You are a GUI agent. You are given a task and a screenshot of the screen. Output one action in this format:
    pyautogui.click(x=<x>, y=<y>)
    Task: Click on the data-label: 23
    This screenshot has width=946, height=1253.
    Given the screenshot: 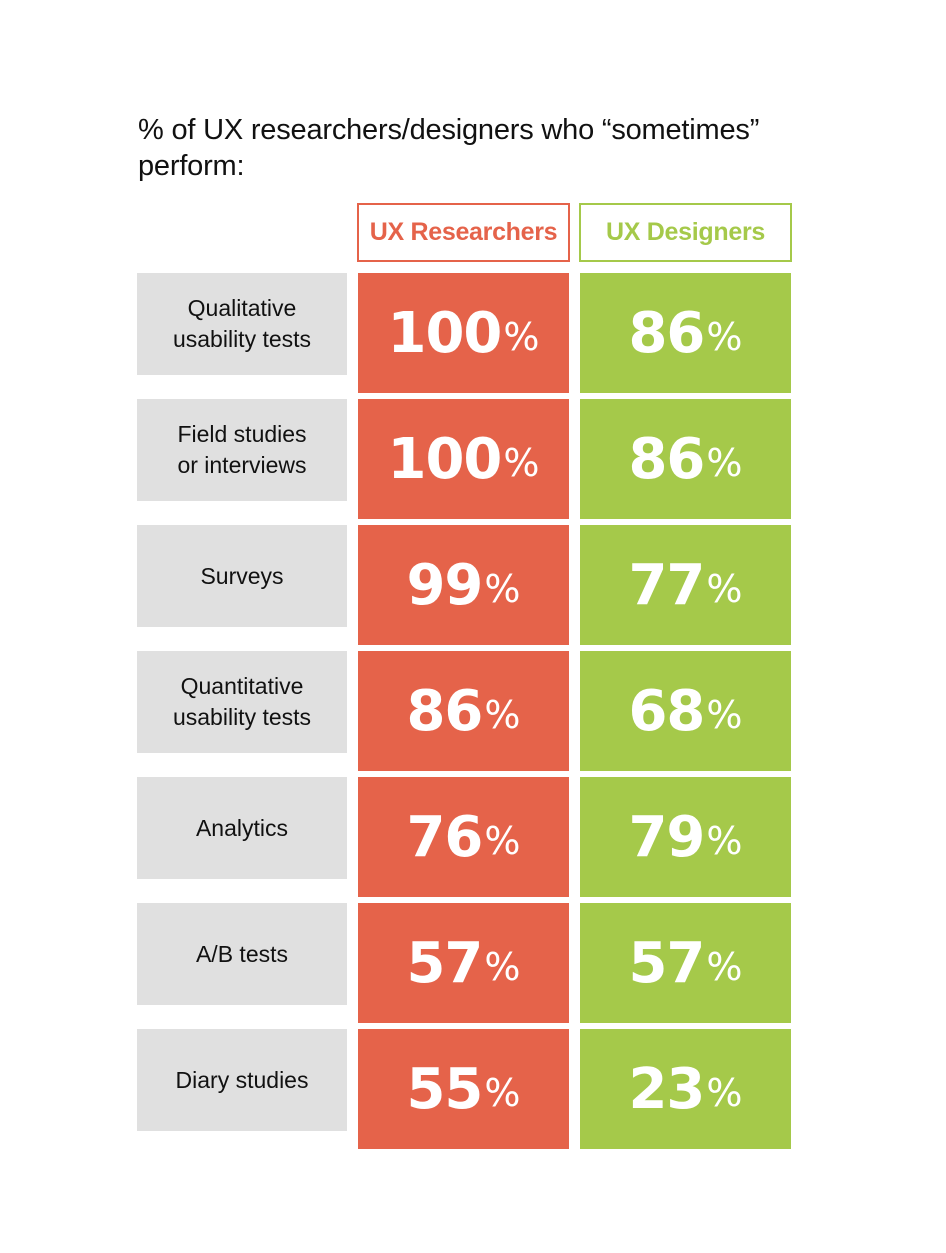 What is the action you would take?
    pyautogui.click(x=666, y=1089)
    